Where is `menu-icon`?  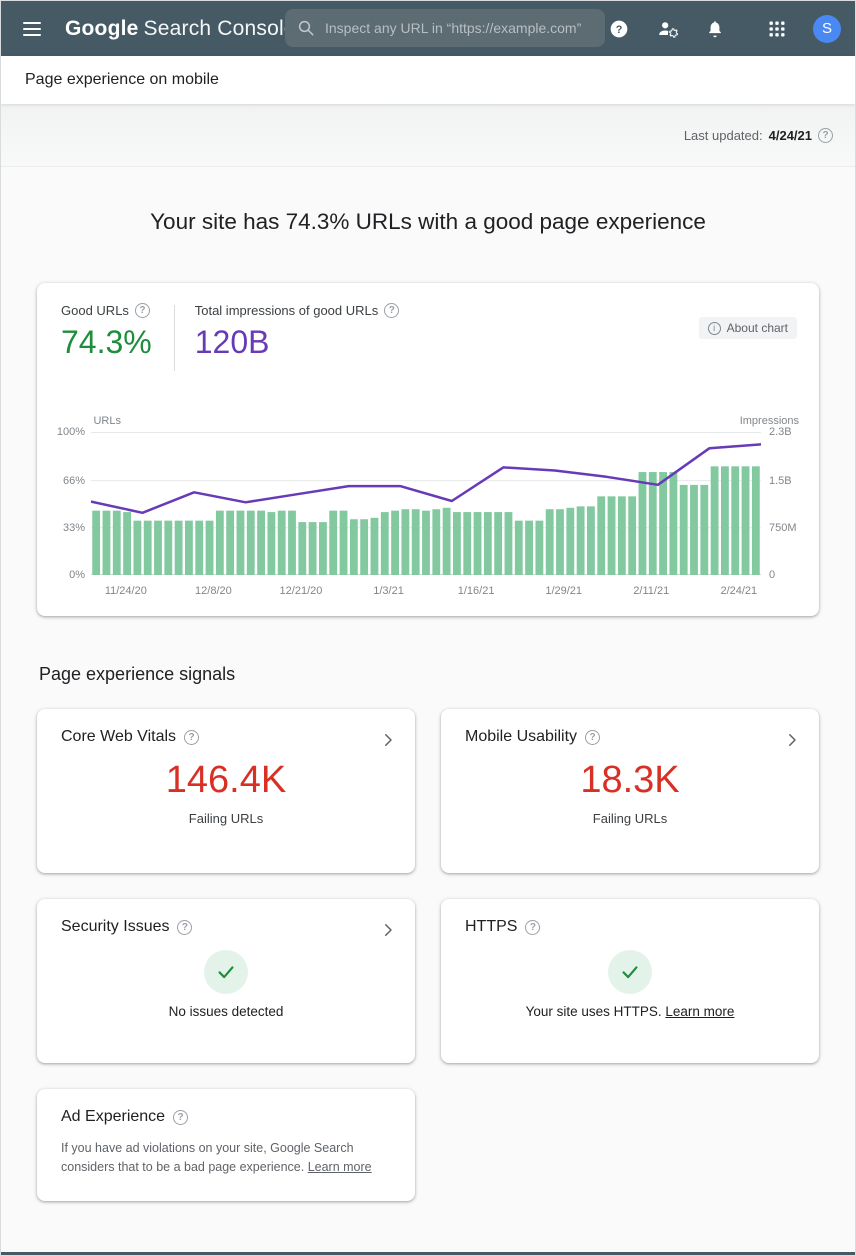
menu-icon is located at coordinates (35, 29).